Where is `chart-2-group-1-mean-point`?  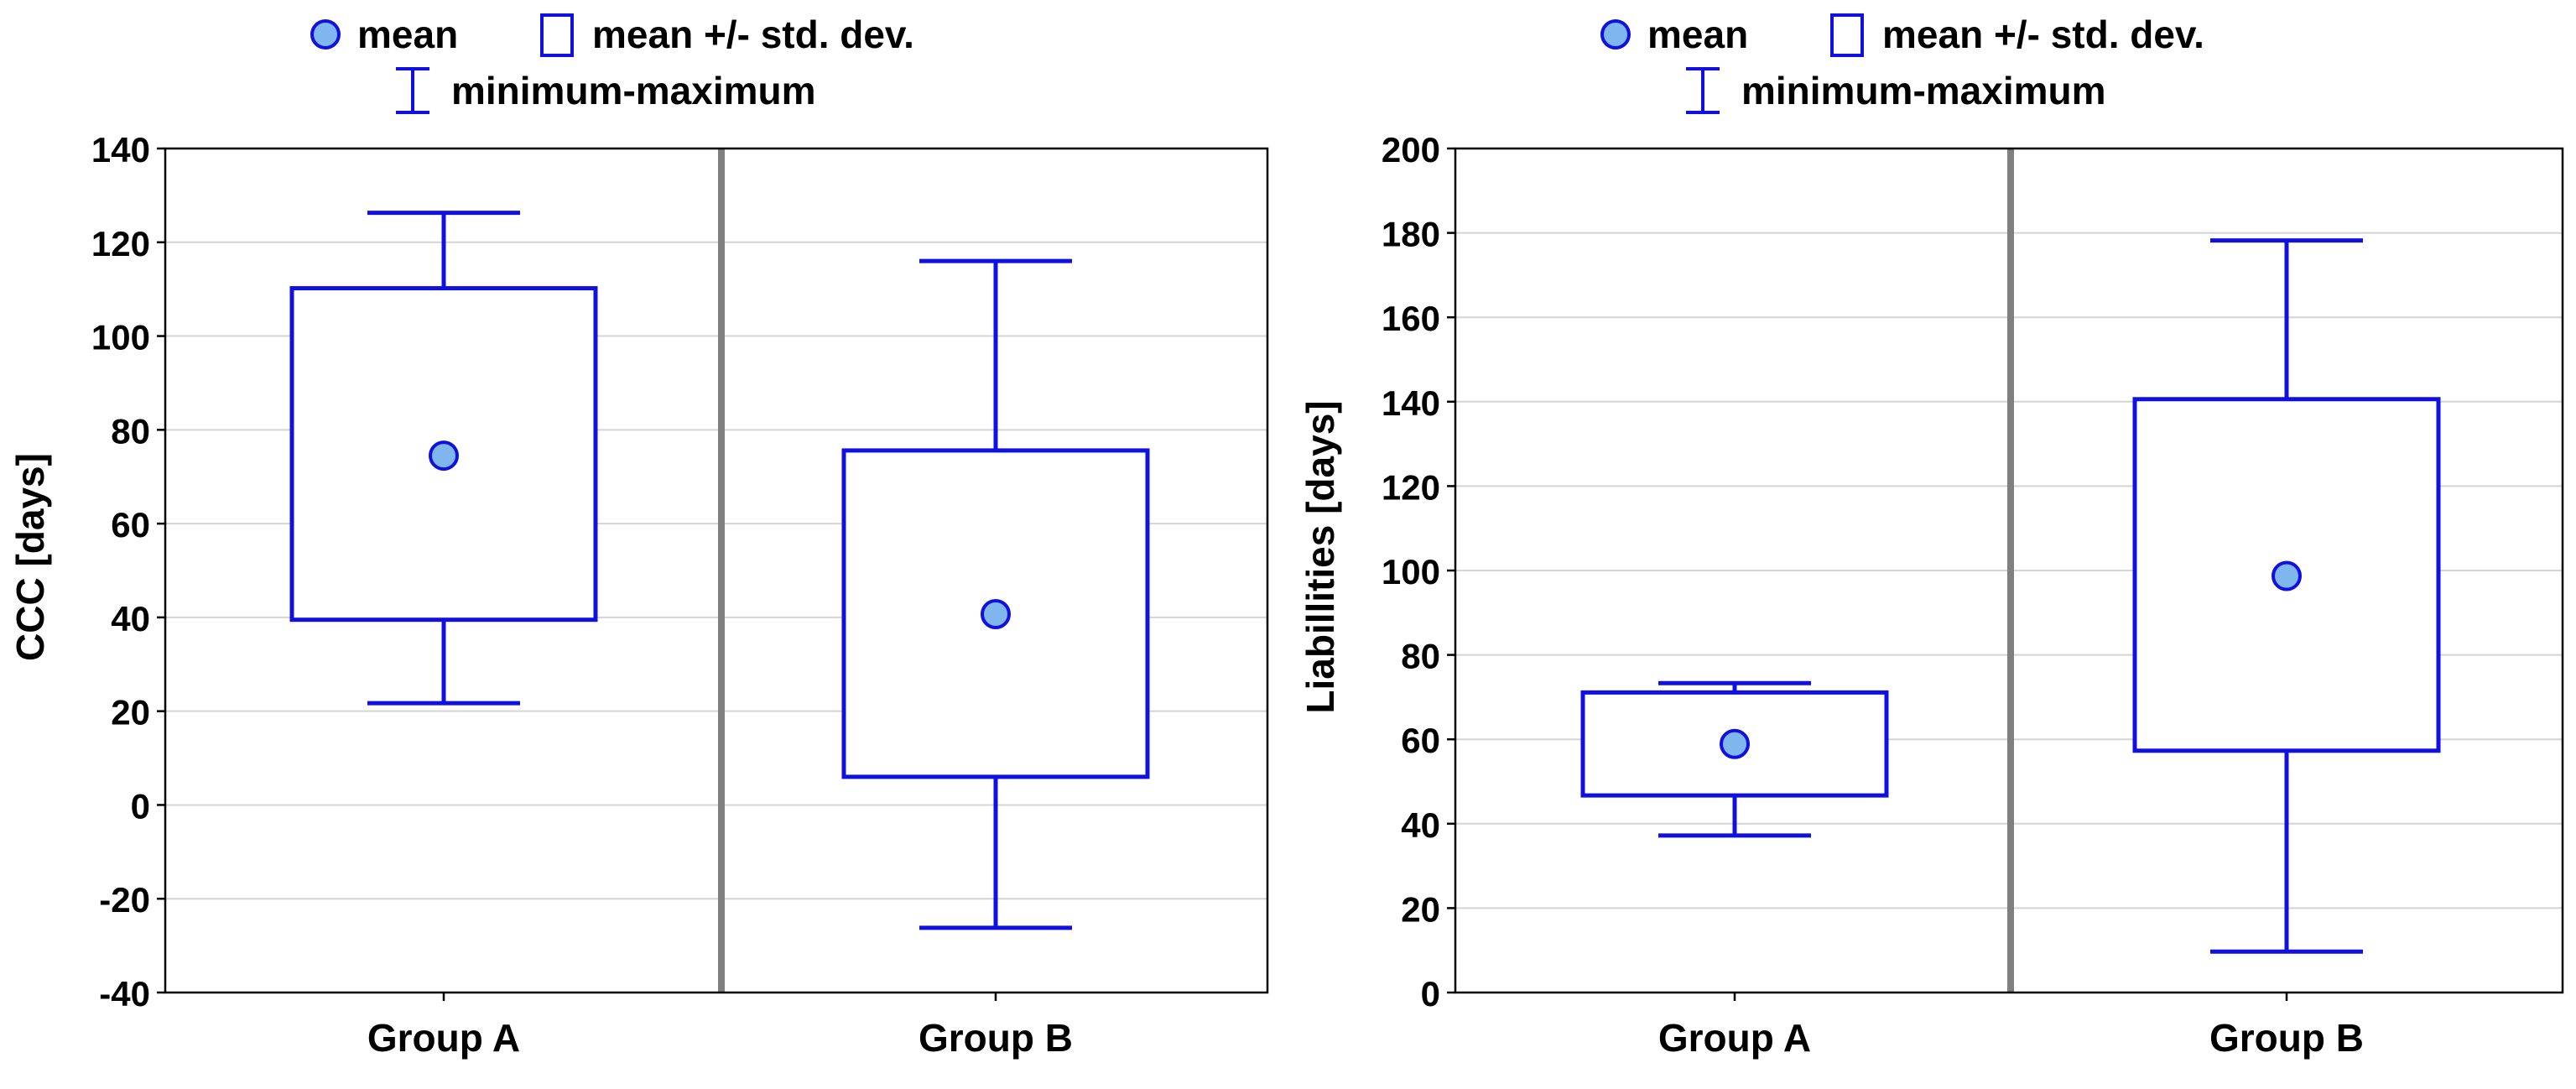
chart-2-group-1-mean-point is located at coordinates (1735, 743).